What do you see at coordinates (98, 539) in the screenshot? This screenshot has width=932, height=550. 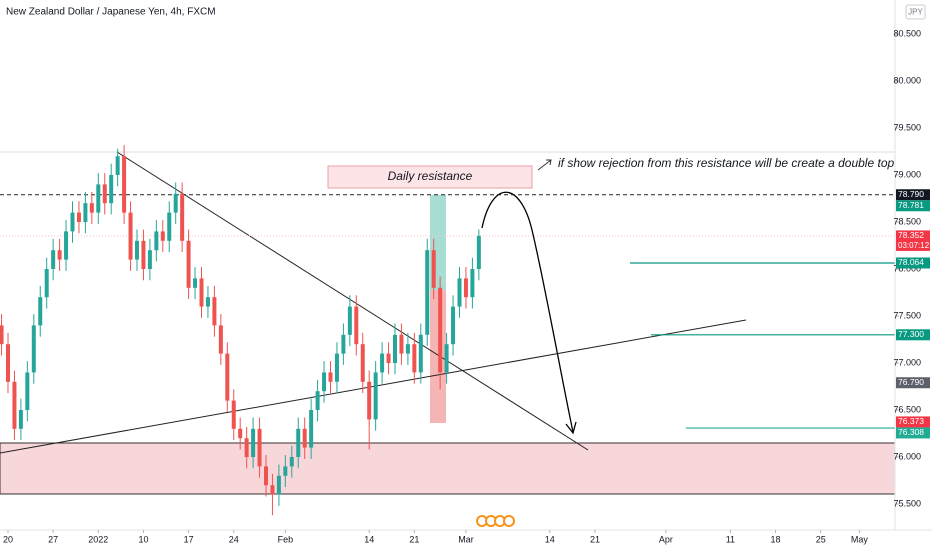 I see `x-tick-label: 2022` at bounding box center [98, 539].